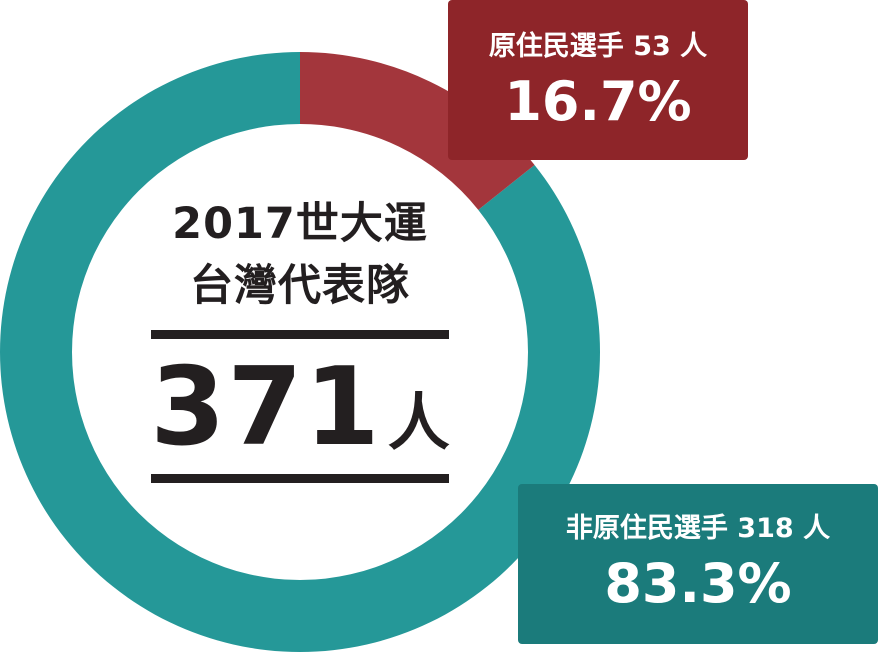 This screenshot has height=652, width=878. What do you see at coordinates (418, 422) in the screenshot?
I see `total-unit: 人` at bounding box center [418, 422].